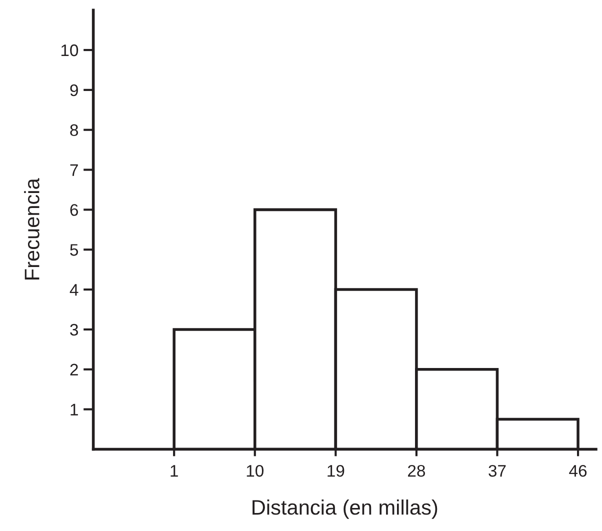 This screenshot has width=602, height=531. I want to click on y-tick-label: 6, so click(74, 210).